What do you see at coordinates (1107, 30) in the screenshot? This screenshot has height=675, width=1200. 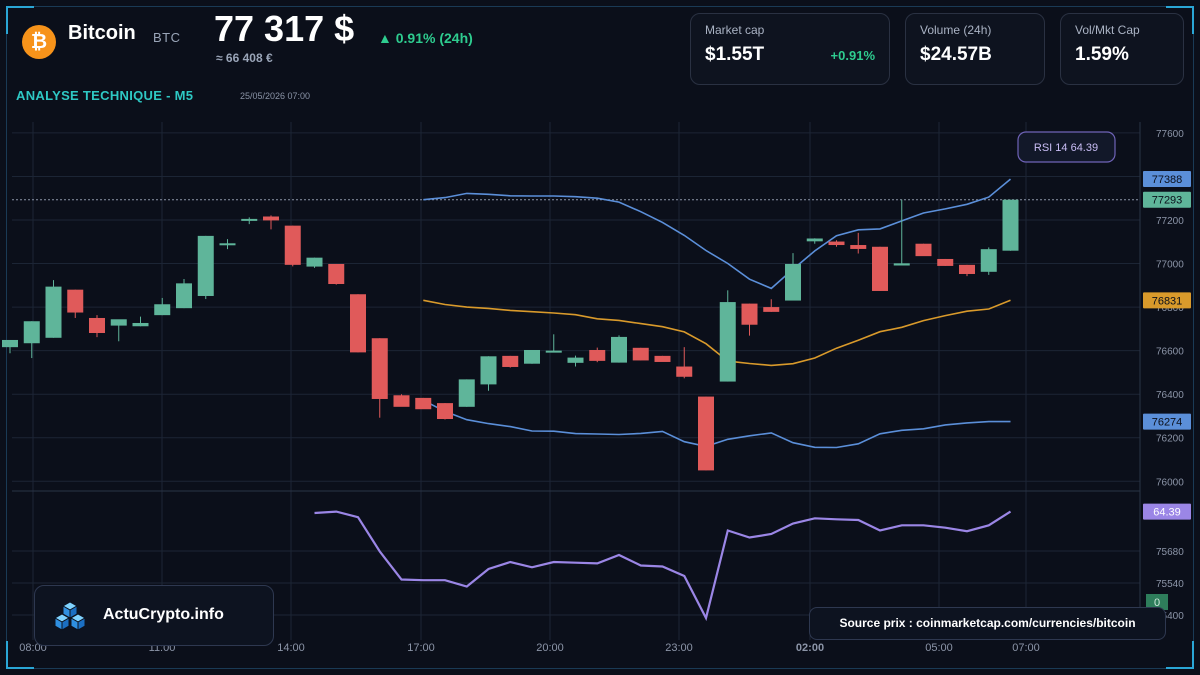 I see `stat-label: Vol/Mkt Cap` at bounding box center [1107, 30].